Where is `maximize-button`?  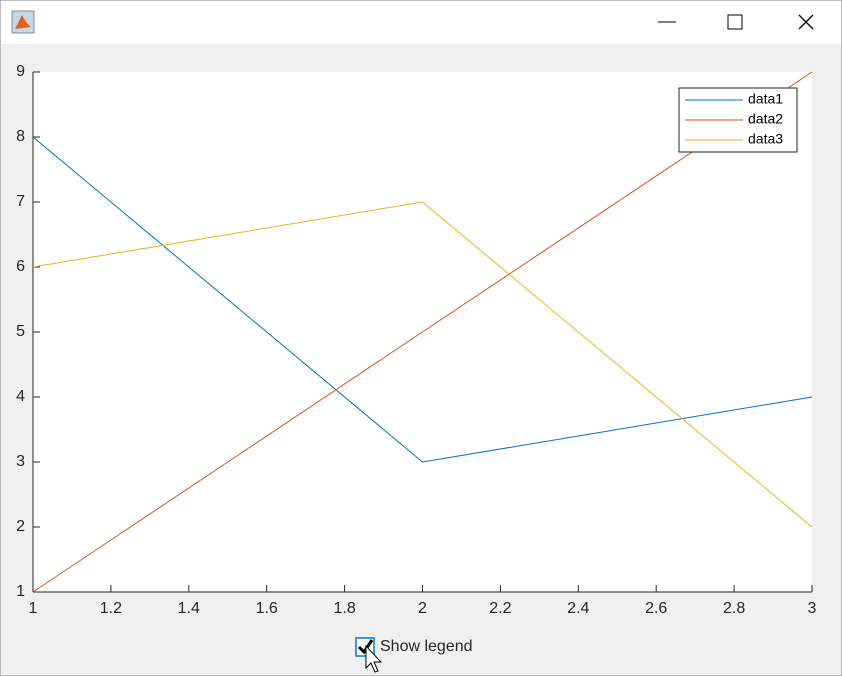
maximize-button is located at coordinates (735, 22).